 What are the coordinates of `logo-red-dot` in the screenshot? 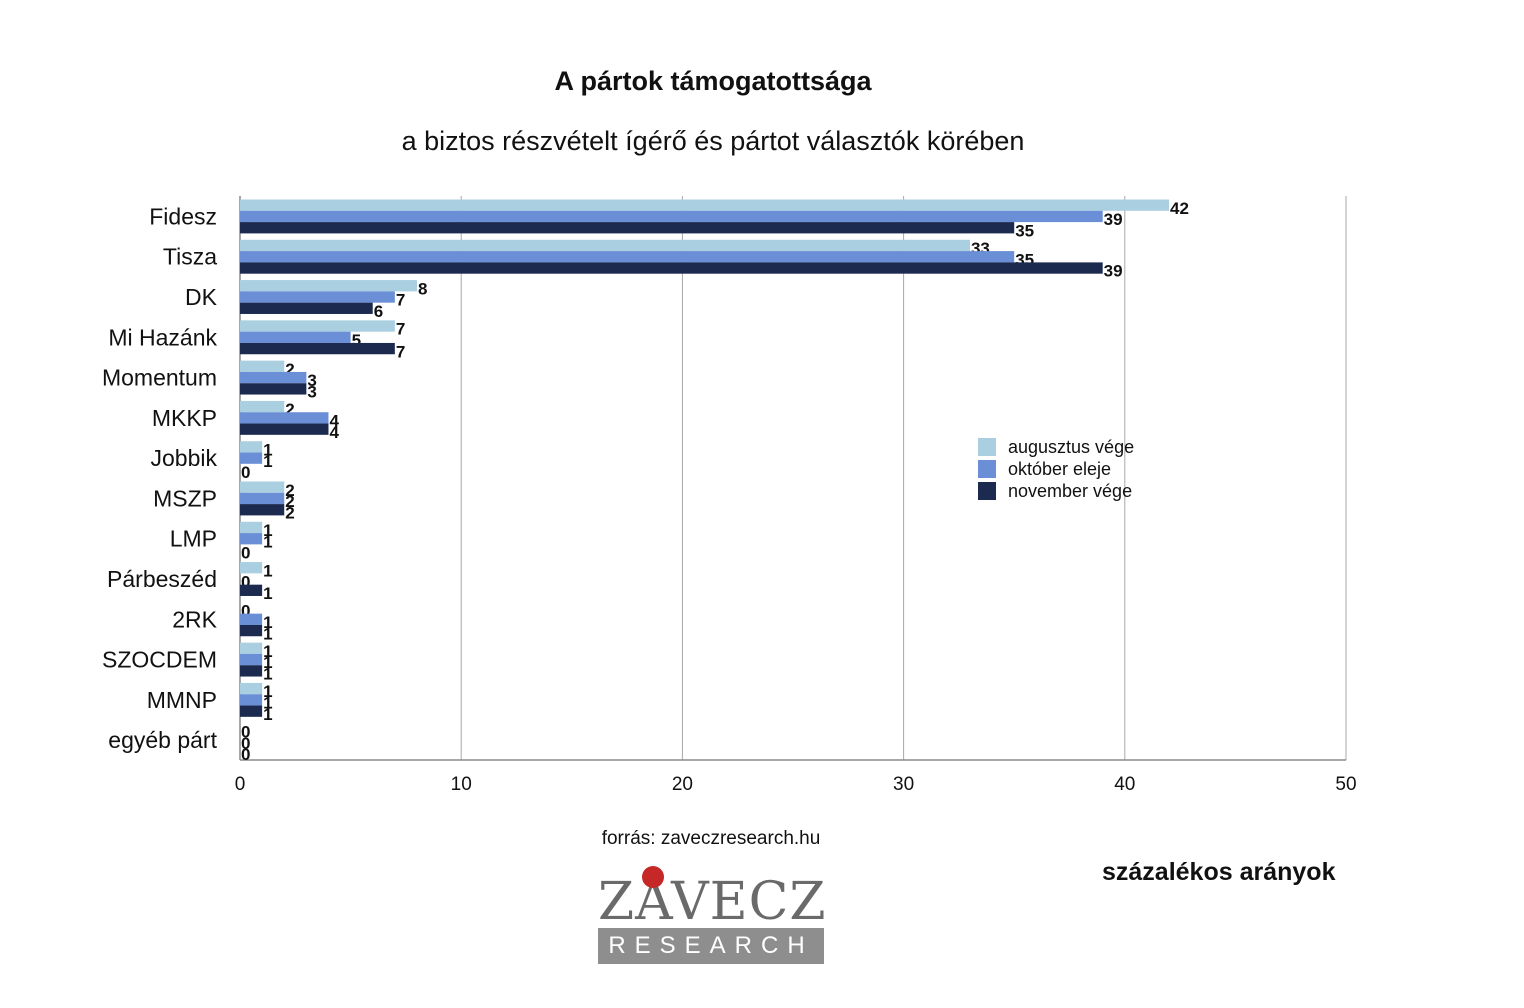 It's located at (653, 877).